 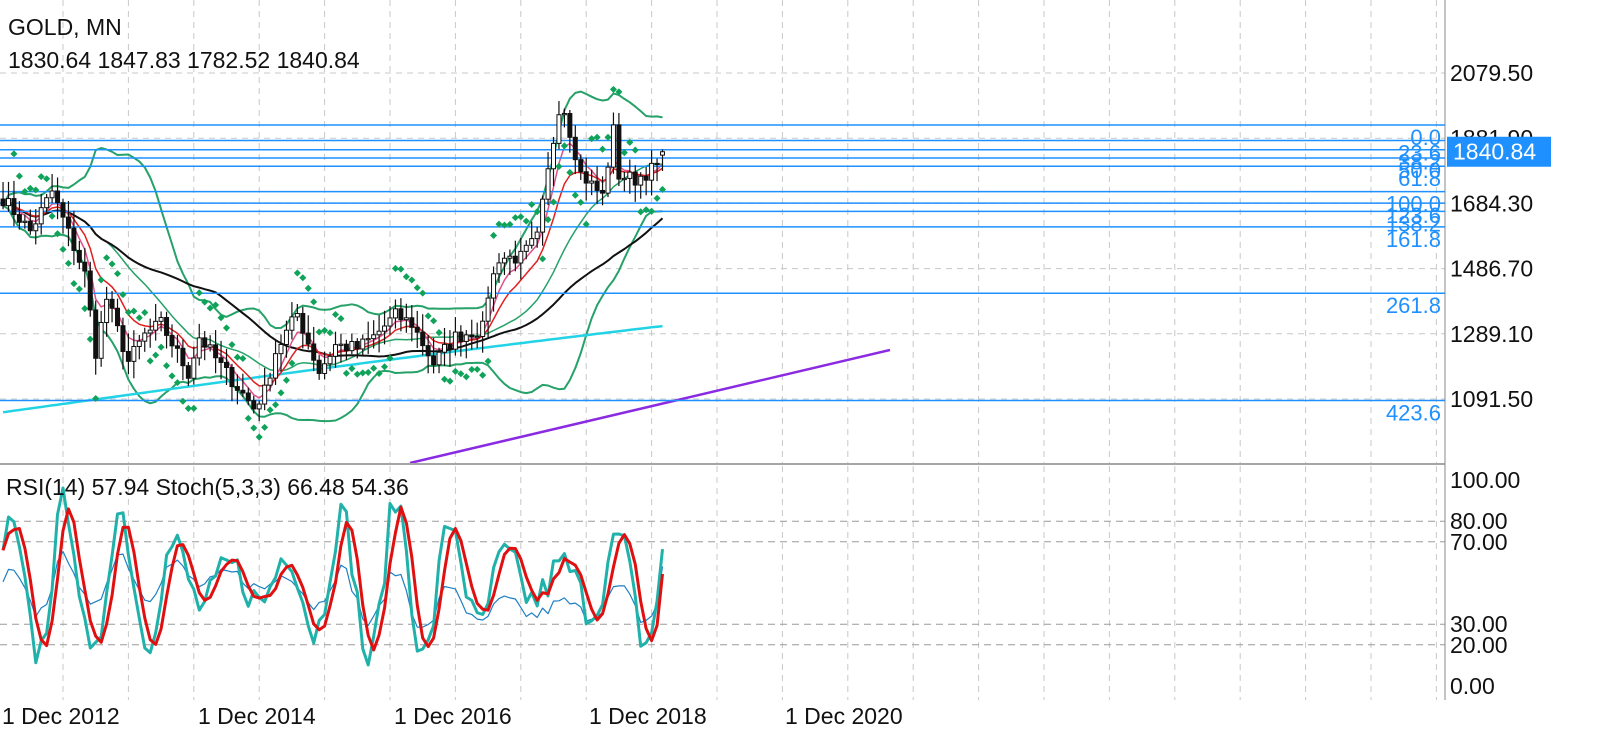 What do you see at coordinates (207, 487) in the screenshot?
I see `indicator-title: RSI(14) 57.94 Stoch(5,3,3) 66.48 54.36` at bounding box center [207, 487].